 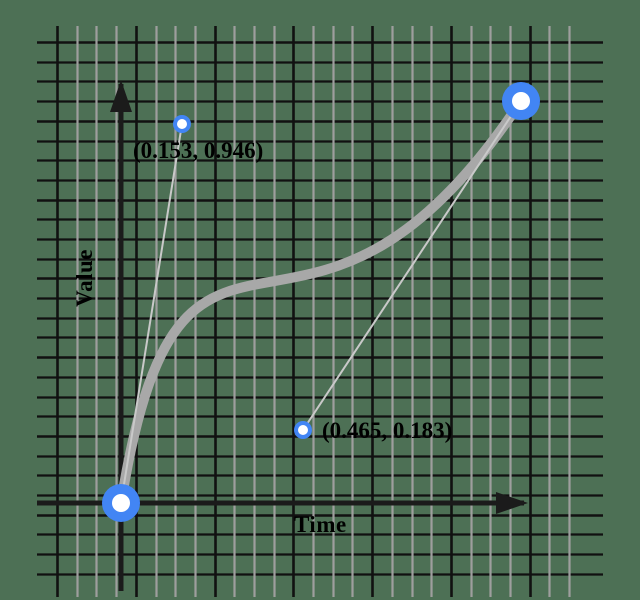 I want to click on control-point-1-handle, so click(x=182, y=124).